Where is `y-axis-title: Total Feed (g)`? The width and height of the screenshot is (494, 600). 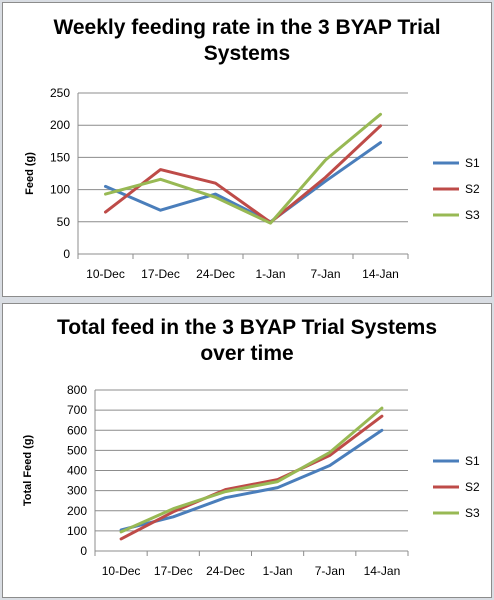
y-axis-title: Total Feed (g) is located at coordinates (28, 471).